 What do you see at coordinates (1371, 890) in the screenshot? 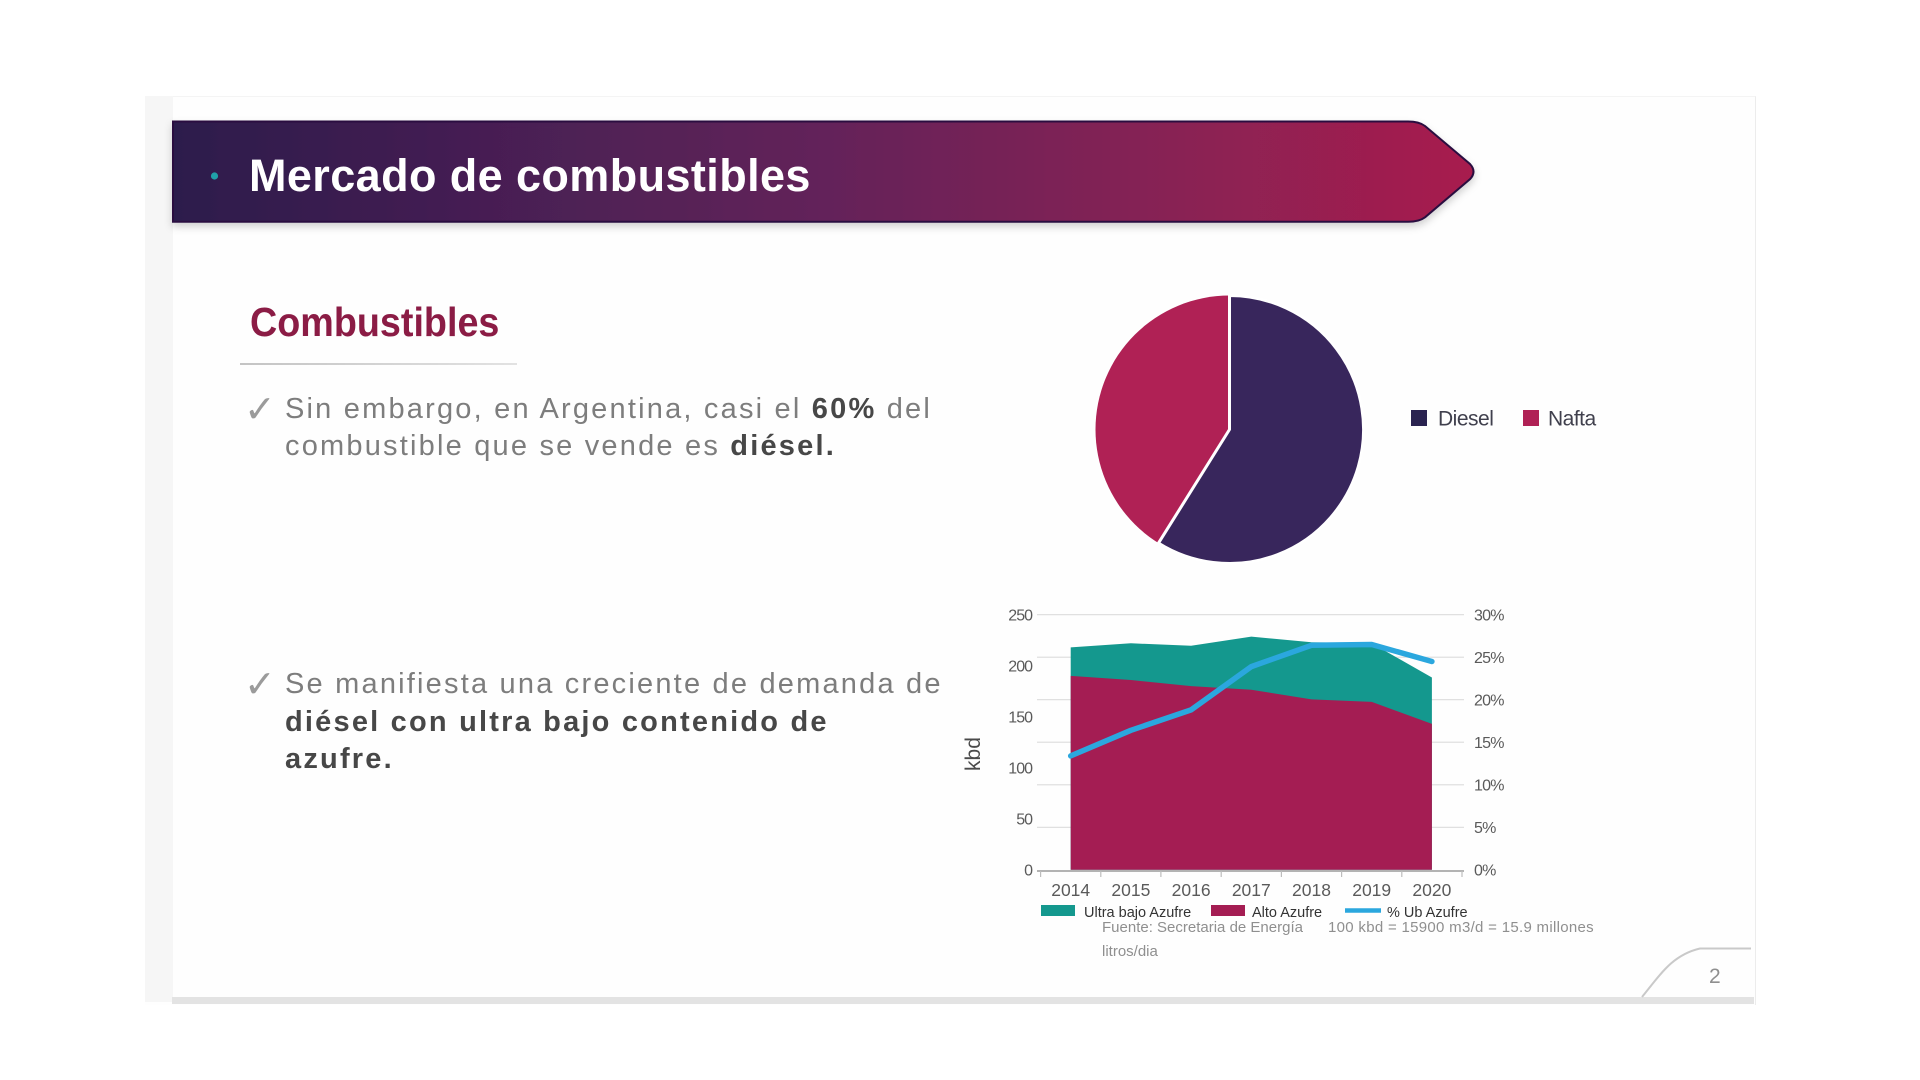
I see `svg-text: 2019` at bounding box center [1371, 890].